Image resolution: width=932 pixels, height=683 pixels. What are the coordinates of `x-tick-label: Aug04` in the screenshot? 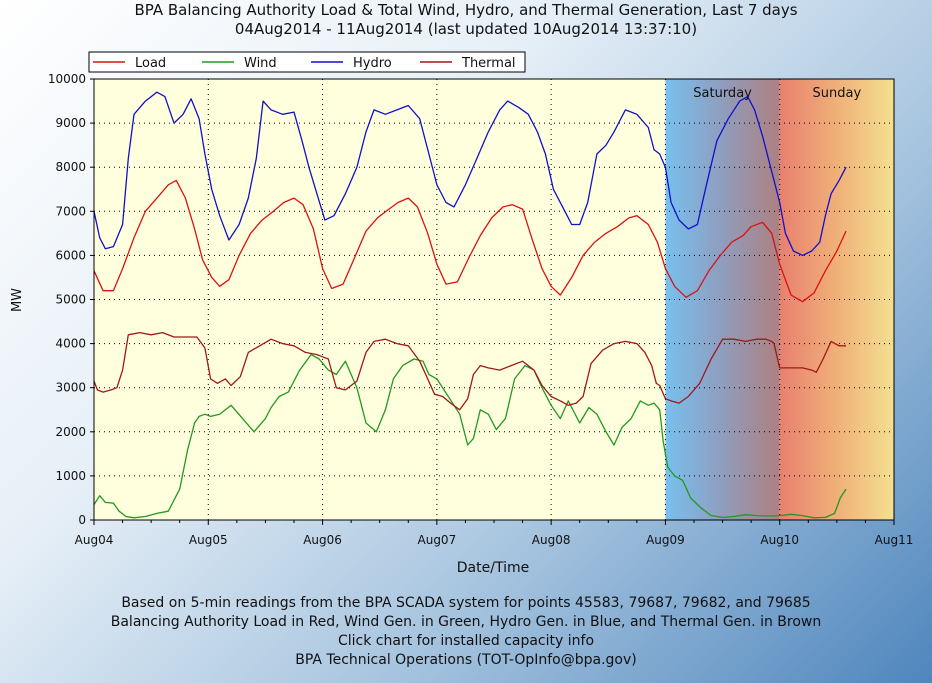 It's located at (94, 540).